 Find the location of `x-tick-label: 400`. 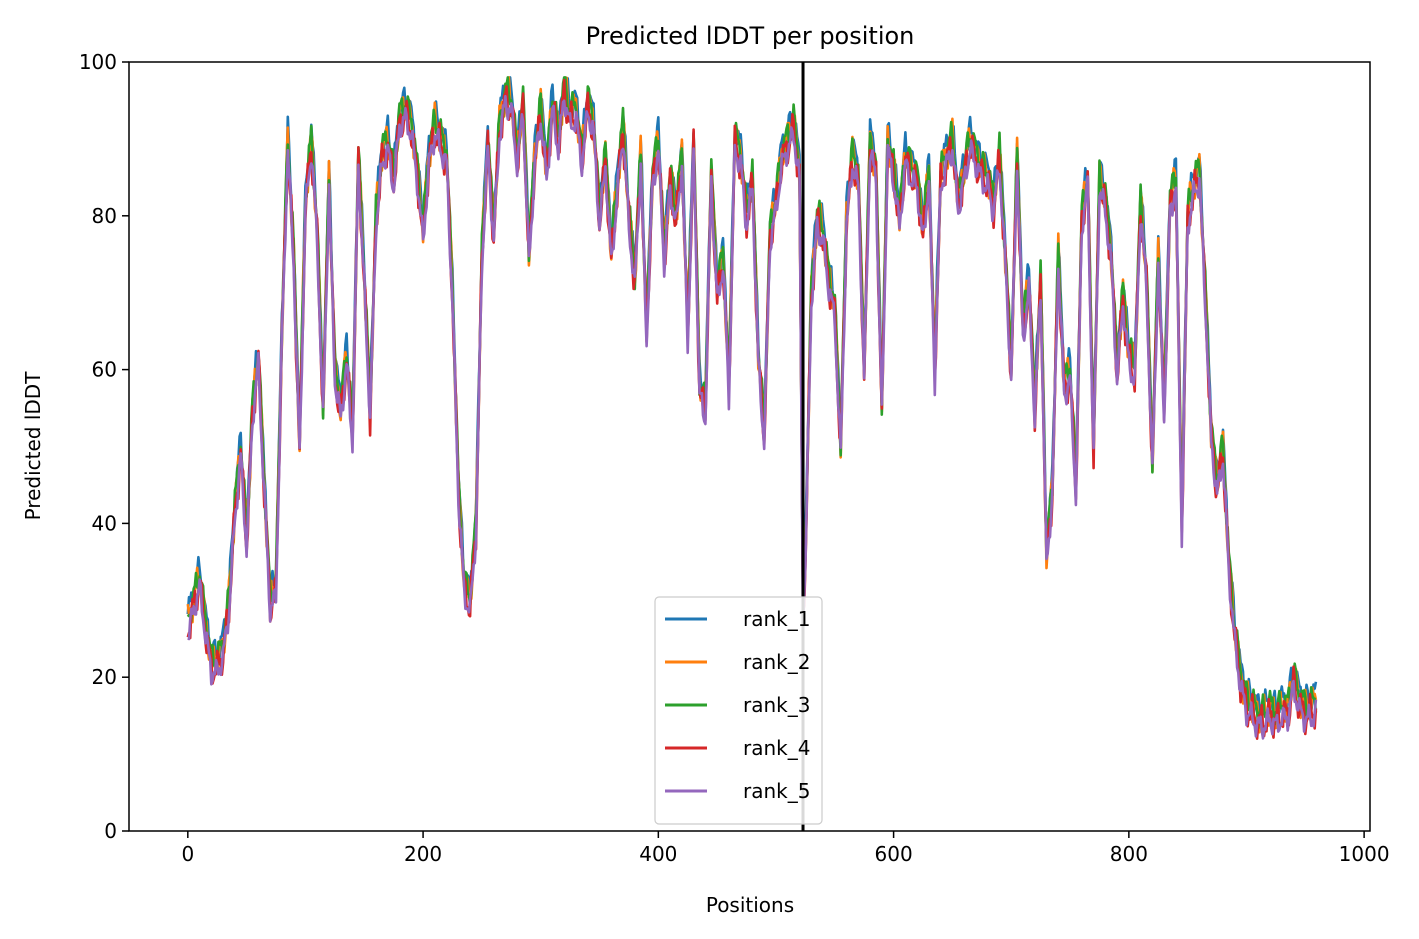

x-tick-label: 400 is located at coordinates (658, 854).